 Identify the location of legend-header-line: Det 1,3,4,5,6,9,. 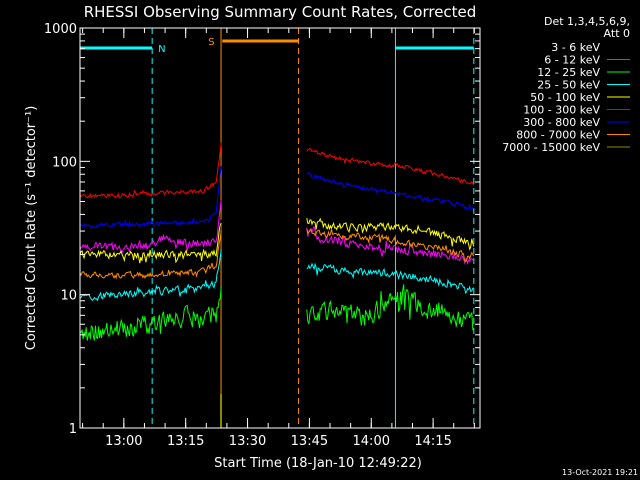
(587, 21).